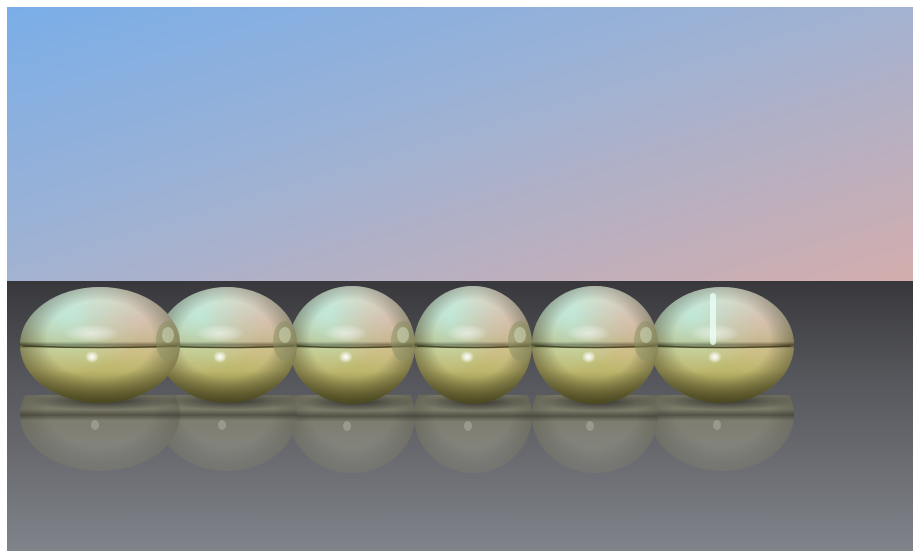  Describe the element at coordinates (713, 319) in the screenshot. I see `specular-streak` at that location.